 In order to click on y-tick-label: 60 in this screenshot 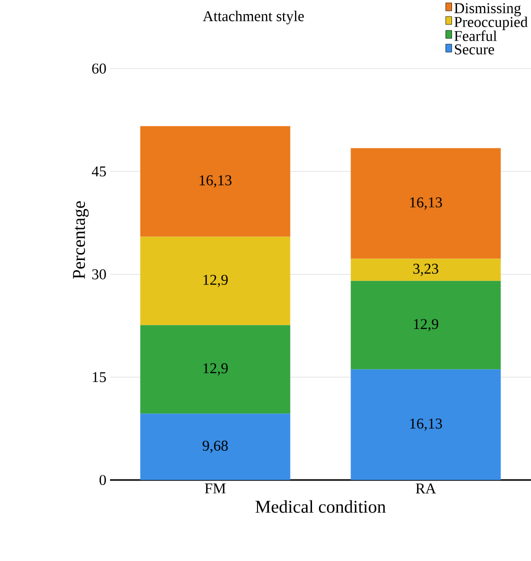, I will do `click(99, 69)`.